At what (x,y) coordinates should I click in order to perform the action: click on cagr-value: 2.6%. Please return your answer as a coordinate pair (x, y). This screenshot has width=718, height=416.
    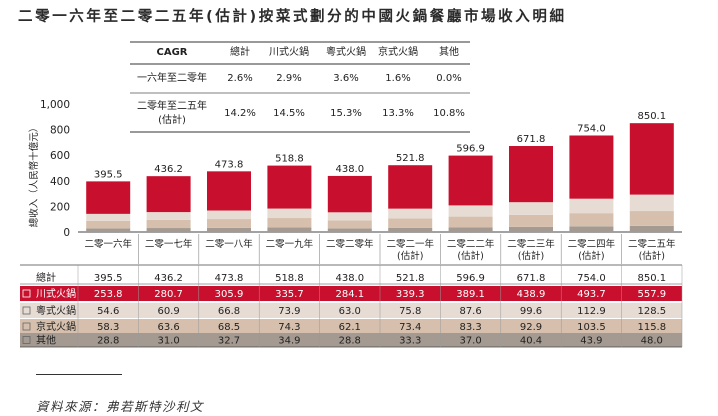
    Looking at the image, I should click on (239, 78).